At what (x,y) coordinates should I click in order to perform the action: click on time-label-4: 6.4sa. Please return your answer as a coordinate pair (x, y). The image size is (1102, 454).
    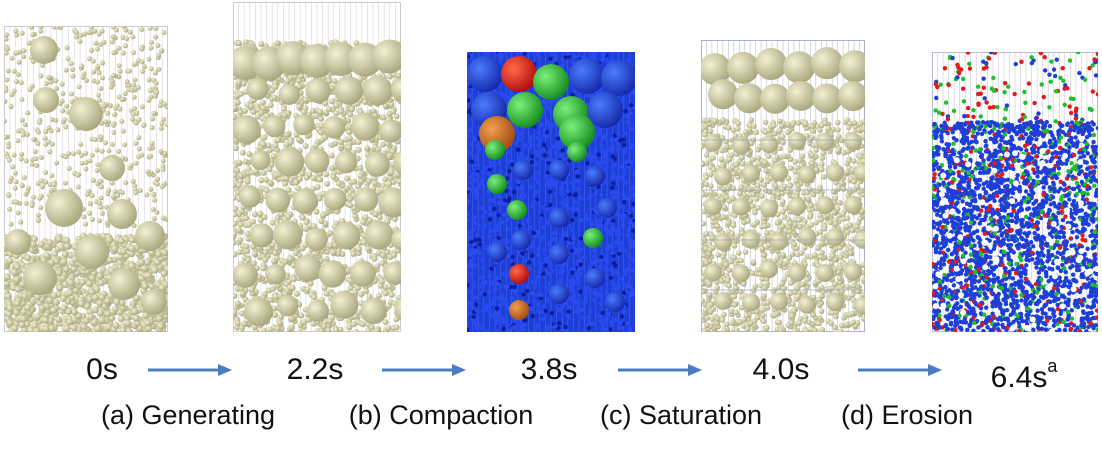
    Looking at the image, I should click on (1024, 374).